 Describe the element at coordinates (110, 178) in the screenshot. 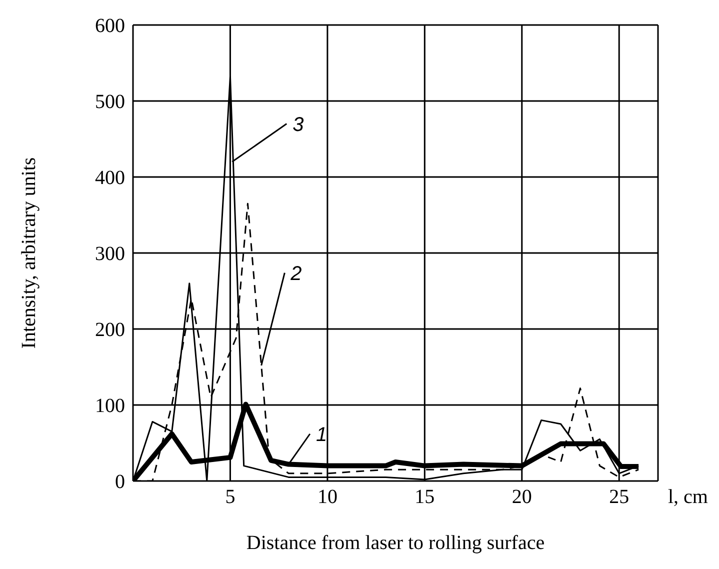

I see `y-tick-label: 400` at that location.